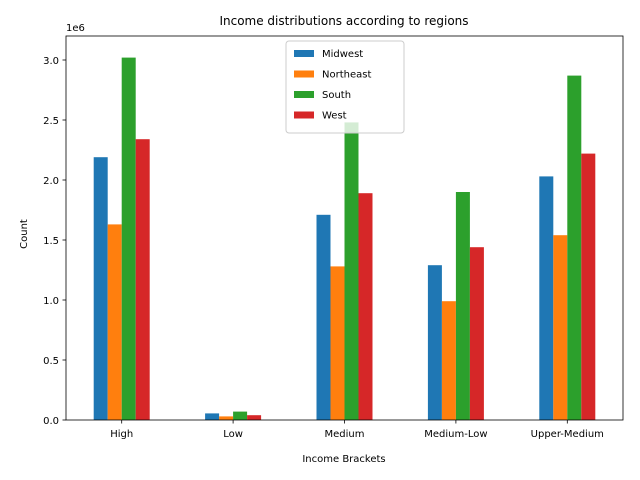 The width and height of the screenshot is (640, 480). What do you see at coordinates (233, 434) in the screenshot?
I see `x-tick-label: Low` at bounding box center [233, 434].